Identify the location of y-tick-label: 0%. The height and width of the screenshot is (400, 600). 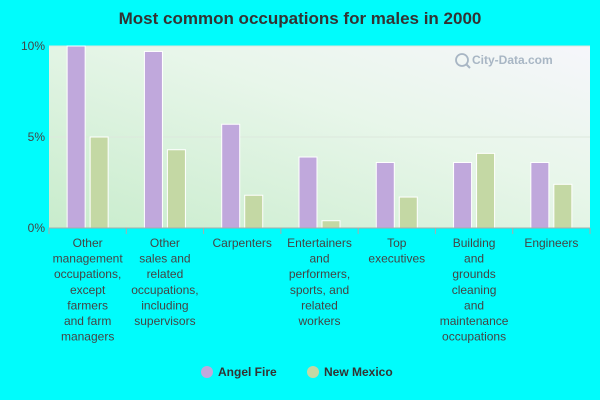
(37, 228).